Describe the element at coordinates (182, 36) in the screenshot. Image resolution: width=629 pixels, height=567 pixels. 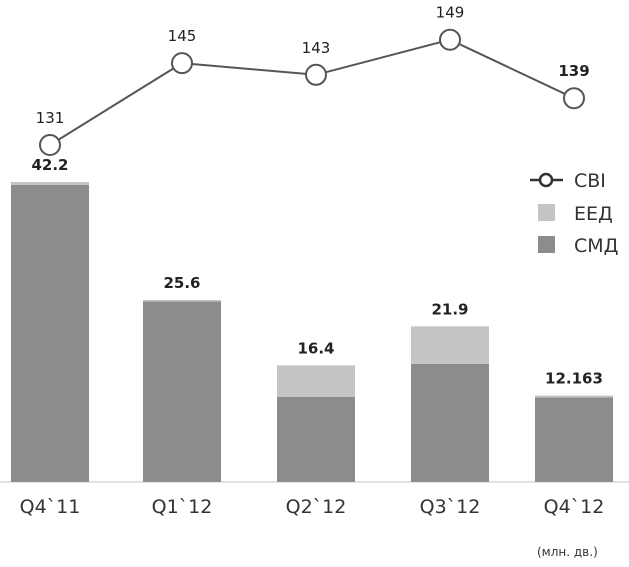
I see `line-value-label-1: 145` at that location.